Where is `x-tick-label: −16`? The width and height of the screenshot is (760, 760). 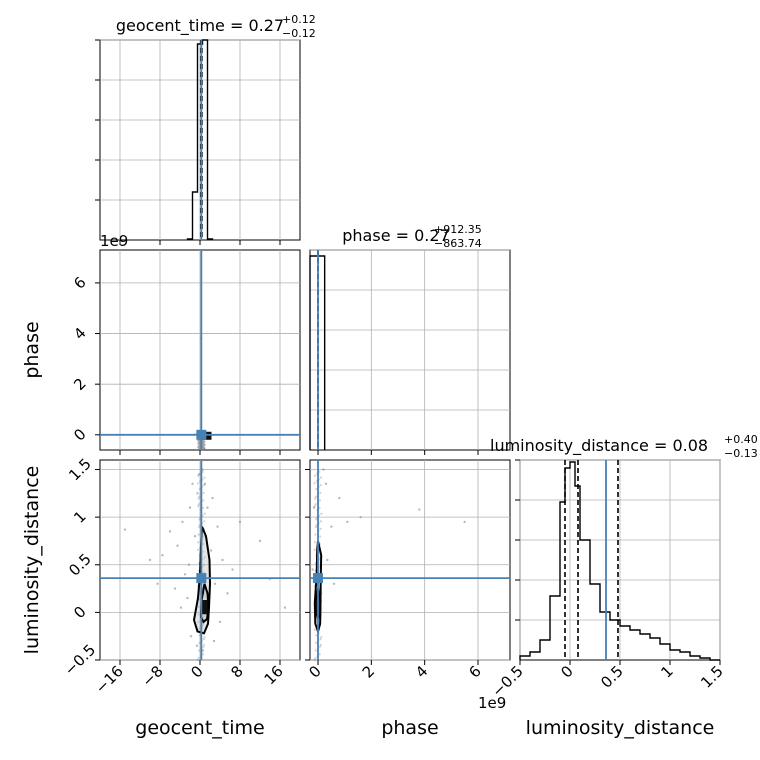
x-tick-label: −16 is located at coordinates (109, 679).